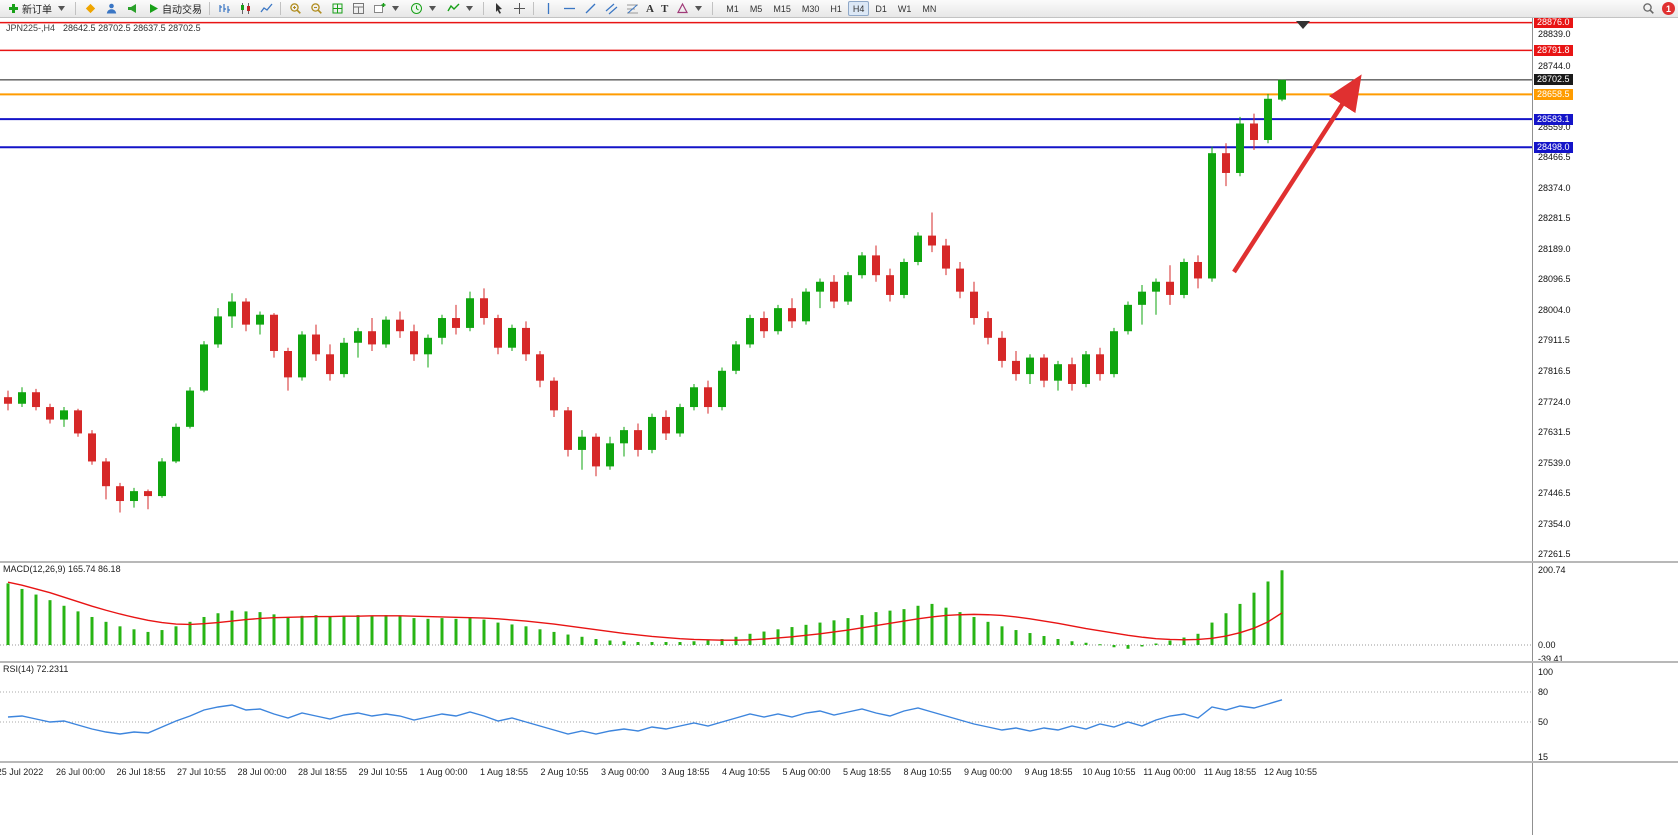 This screenshot has width=1678, height=835. I want to click on broadcast-button, so click(132, 9).